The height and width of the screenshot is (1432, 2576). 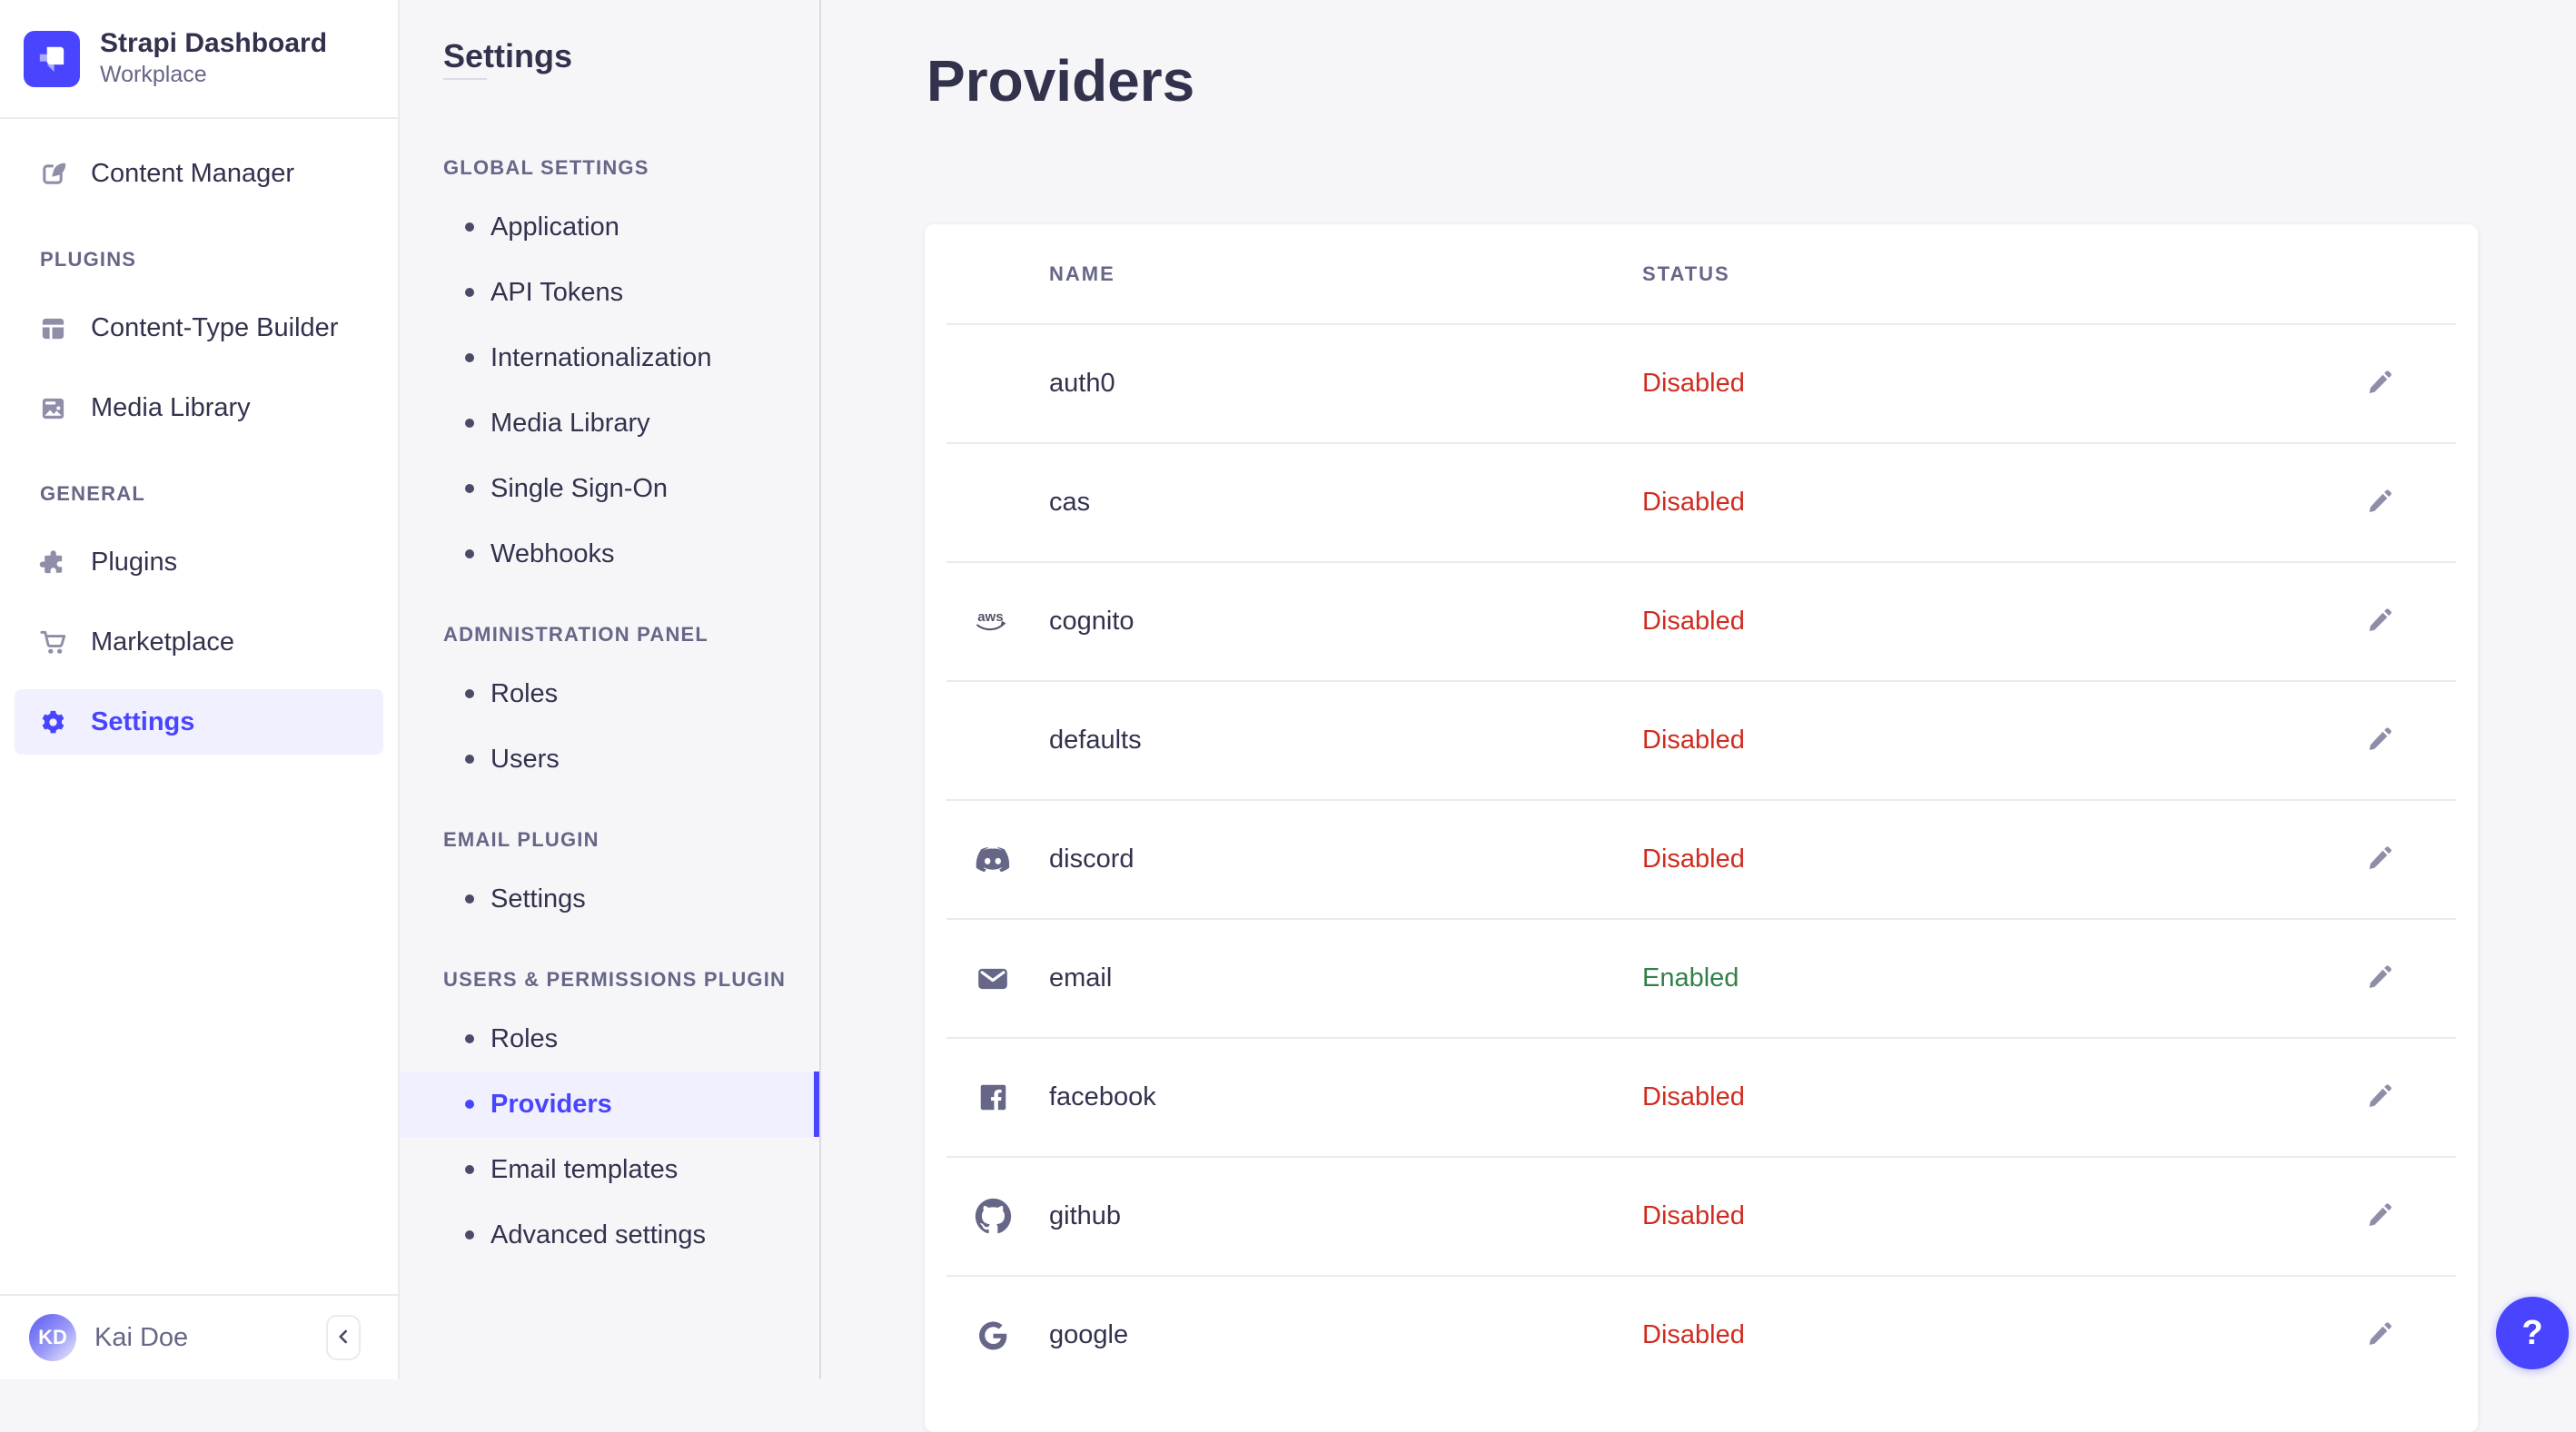 I want to click on facebook-icon, so click(x=992, y=1097).